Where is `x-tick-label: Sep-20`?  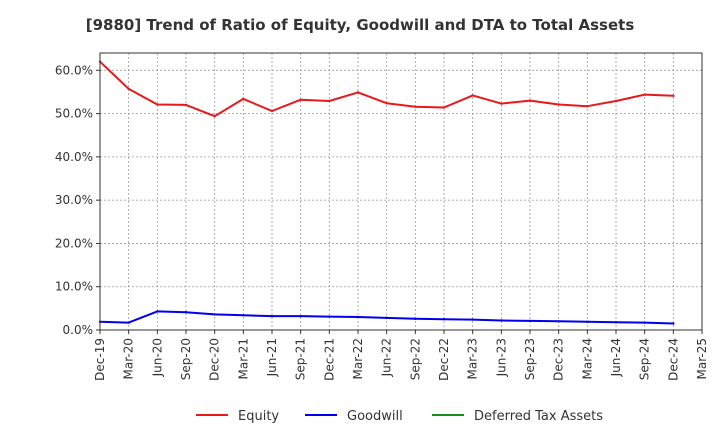 x-tick-label: Sep-20 is located at coordinates (186, 359).